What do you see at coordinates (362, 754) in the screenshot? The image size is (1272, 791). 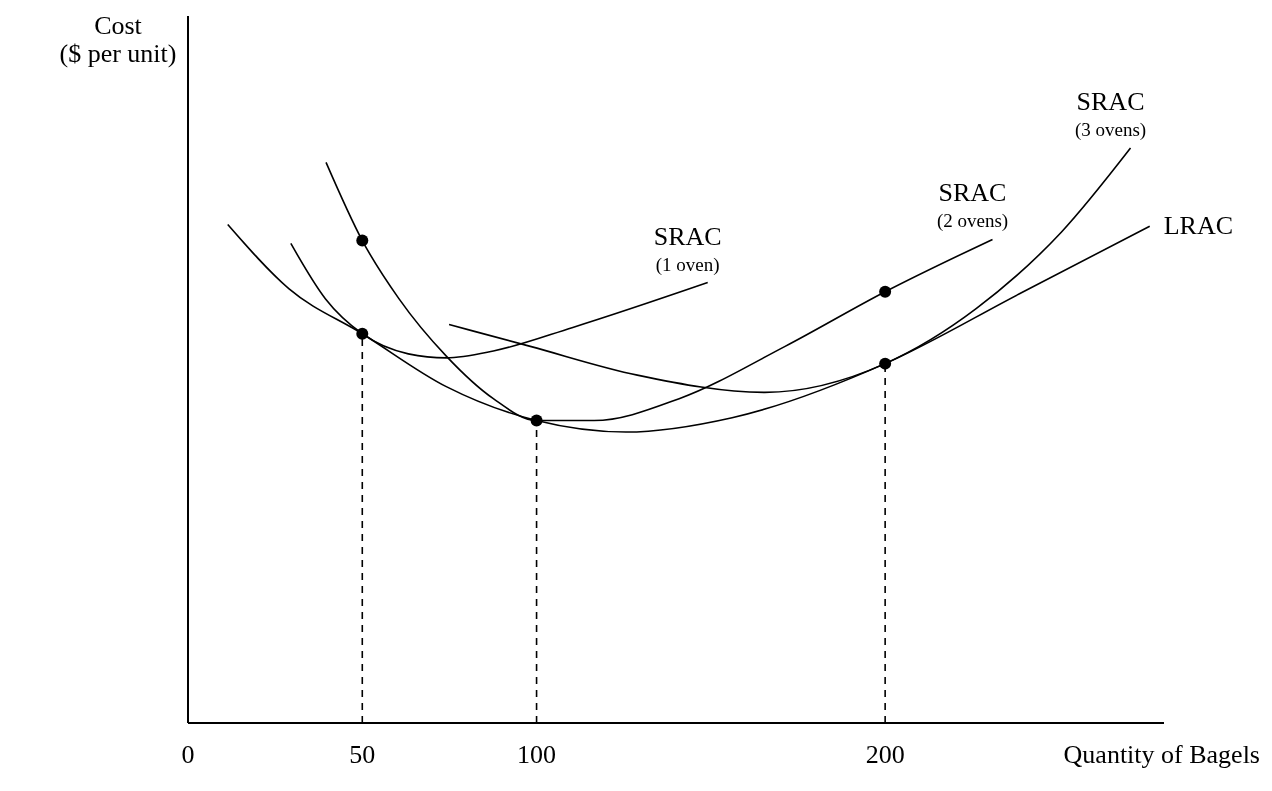 I see `x-tick-label: 50` at bounding box center [362, 754].